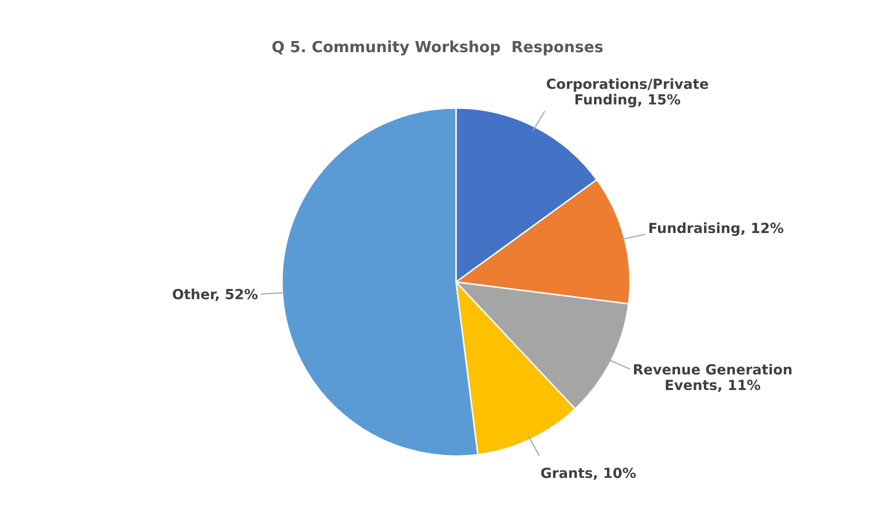 This screenshot has height=518, width=875. What do you see at coordinates (627, 93) in the screenshot?
I see `slice-label: Corporations/Private Funding, 15%` at bounding box center [627, 93].